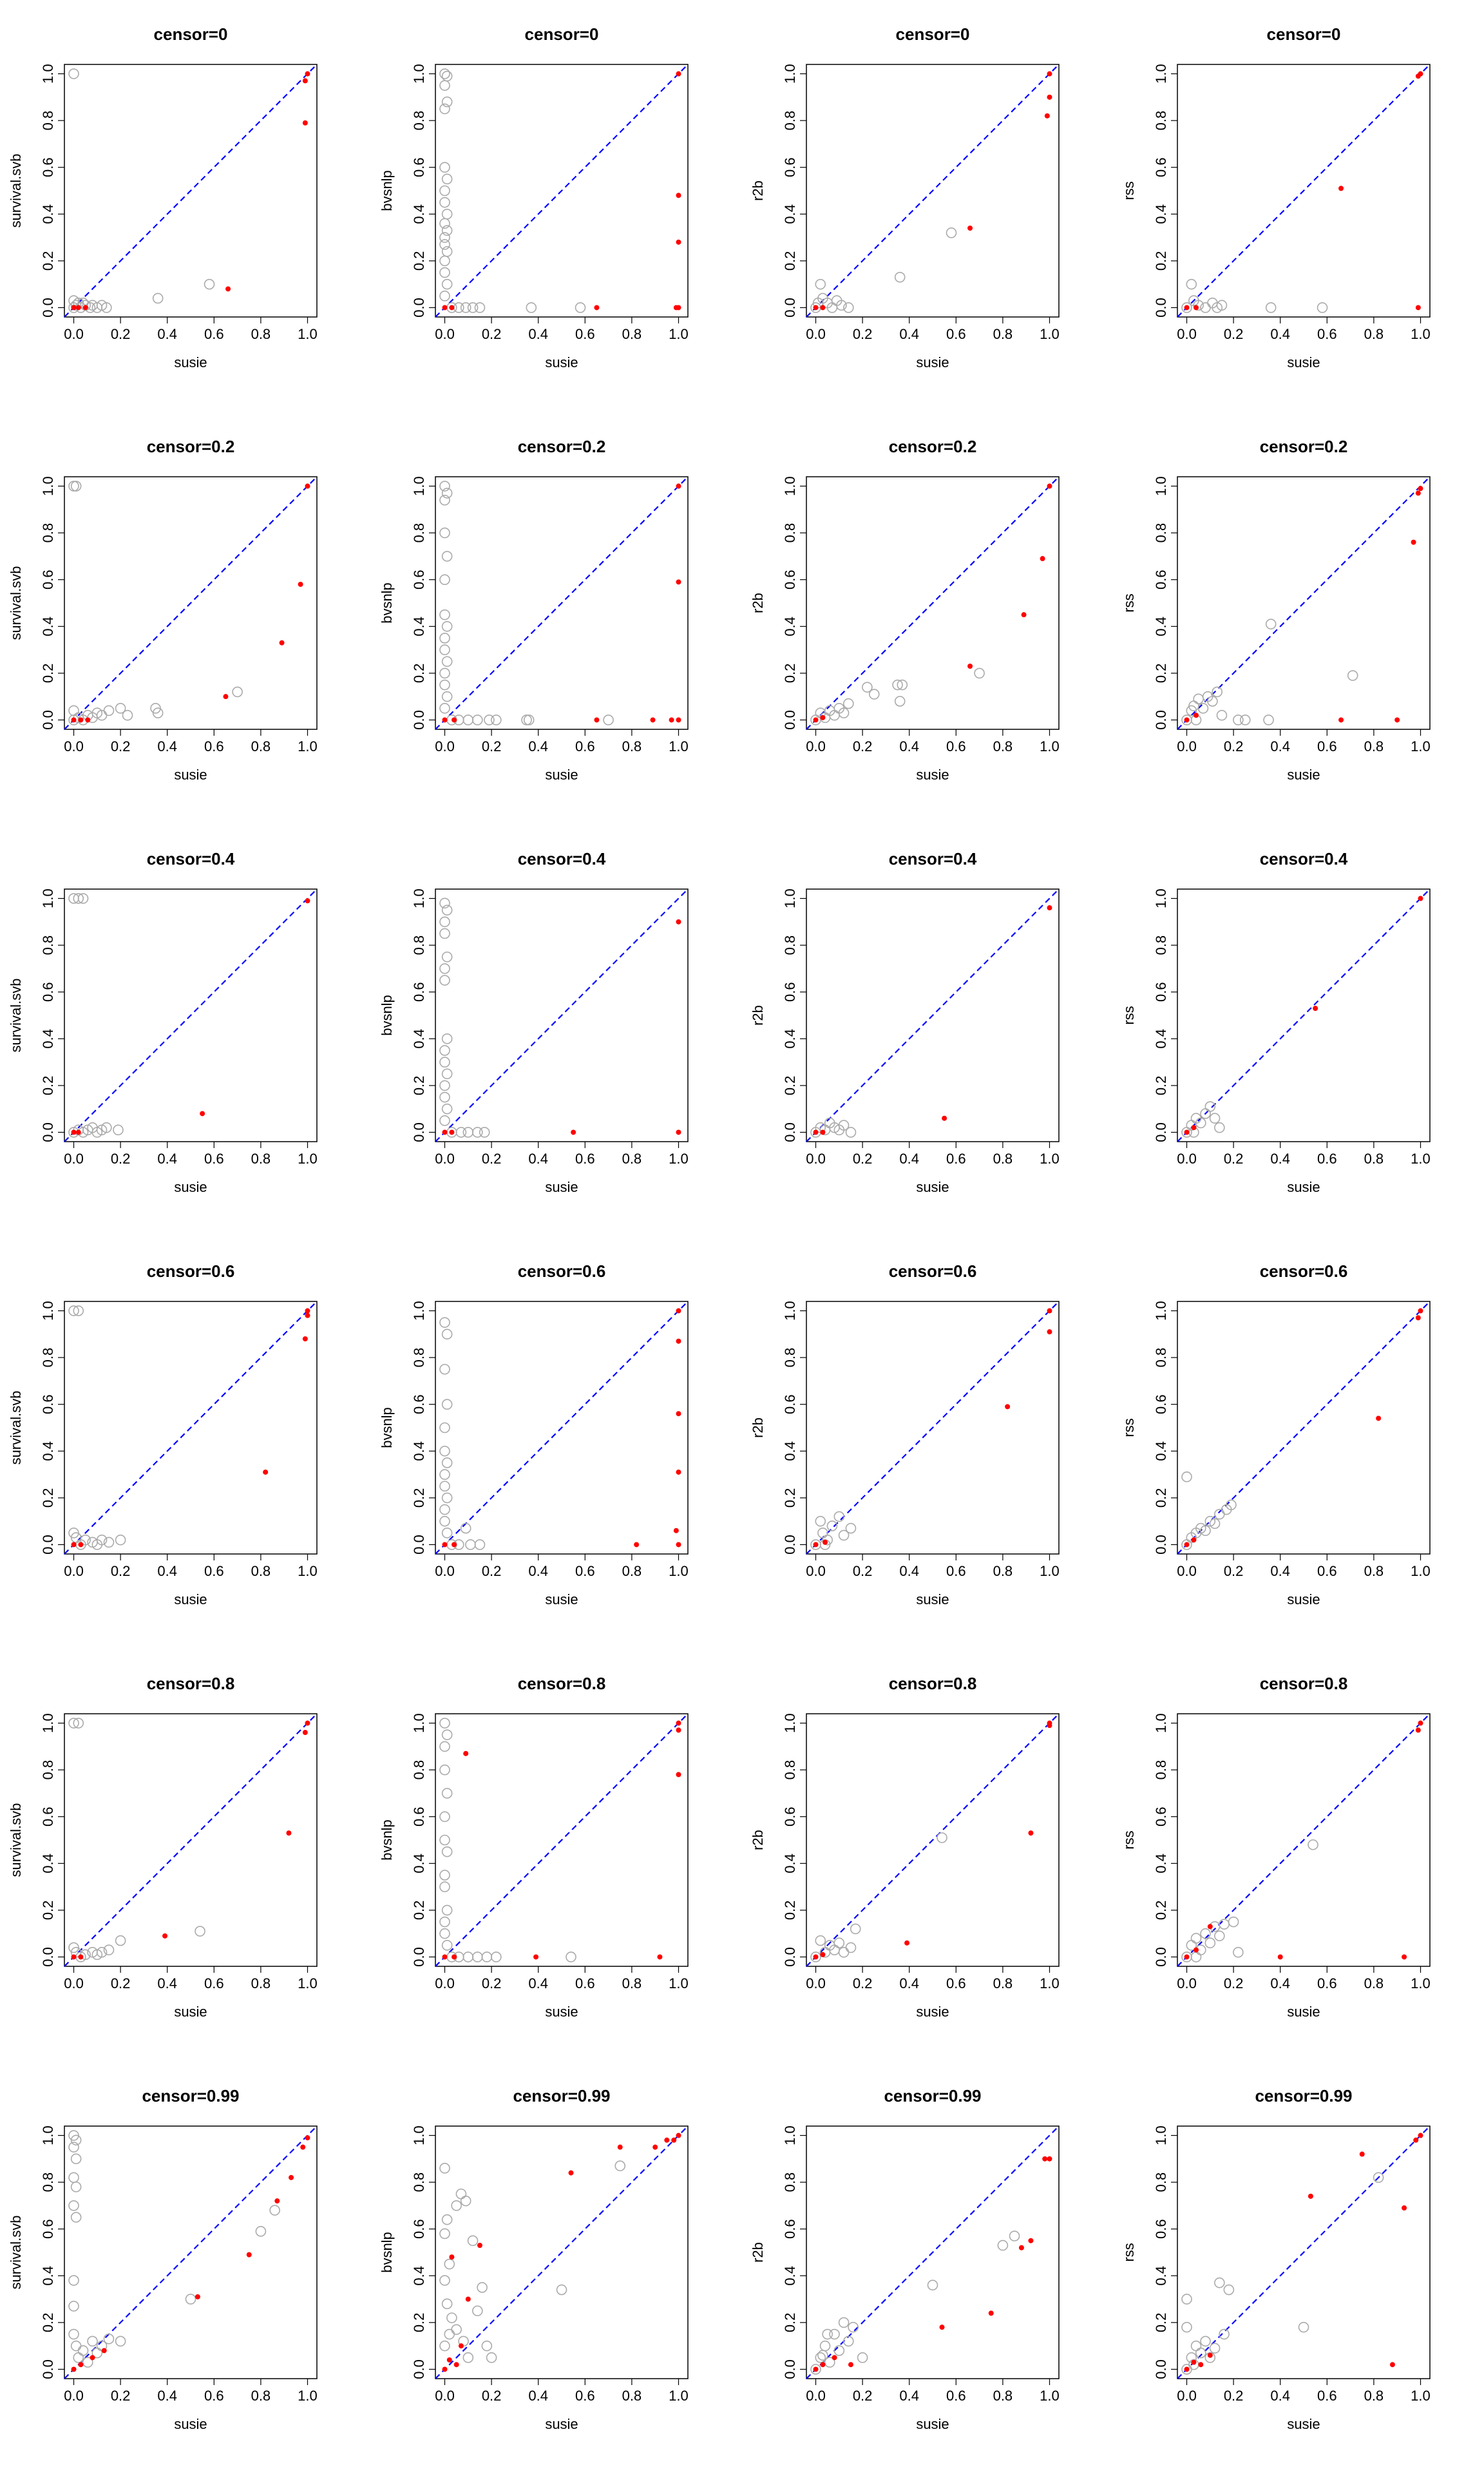 The width and height of the screenshot is (1484, 2474). Describe the element at coordinates (561, 2095) in the screenshot. I see `panel-title: censor=0.99` at that location.